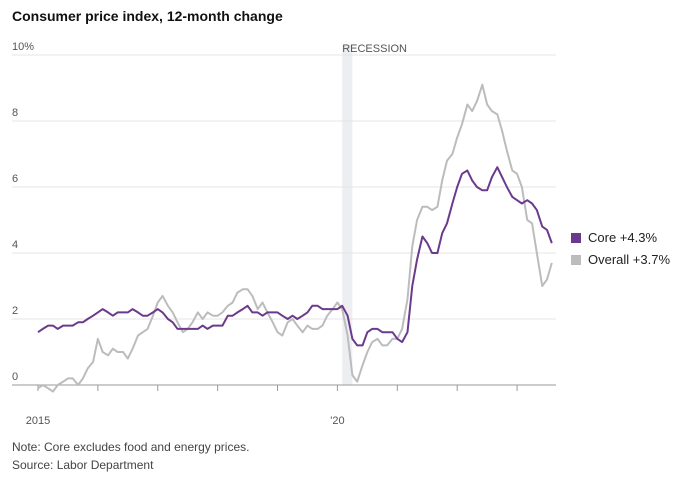 This screenshot has height=501, width=683. I want to click on y-tick-label: 4, so click(15, 245).